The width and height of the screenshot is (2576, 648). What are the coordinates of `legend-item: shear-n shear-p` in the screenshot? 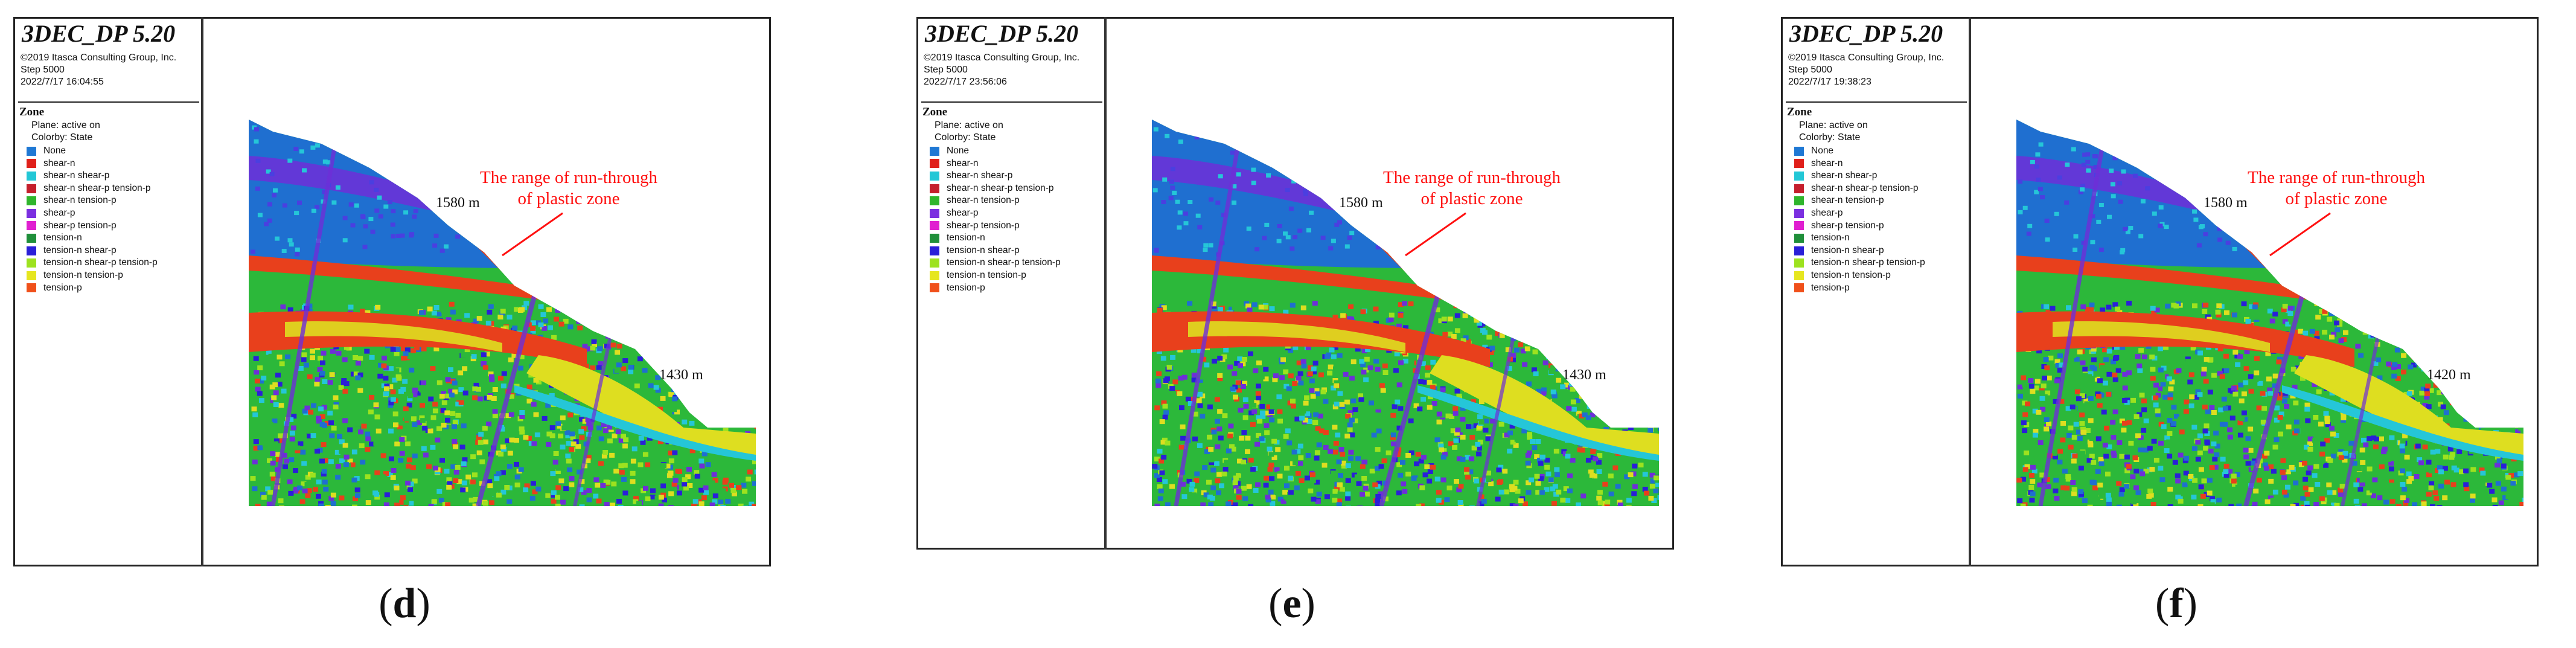 It's located at (996, 176).